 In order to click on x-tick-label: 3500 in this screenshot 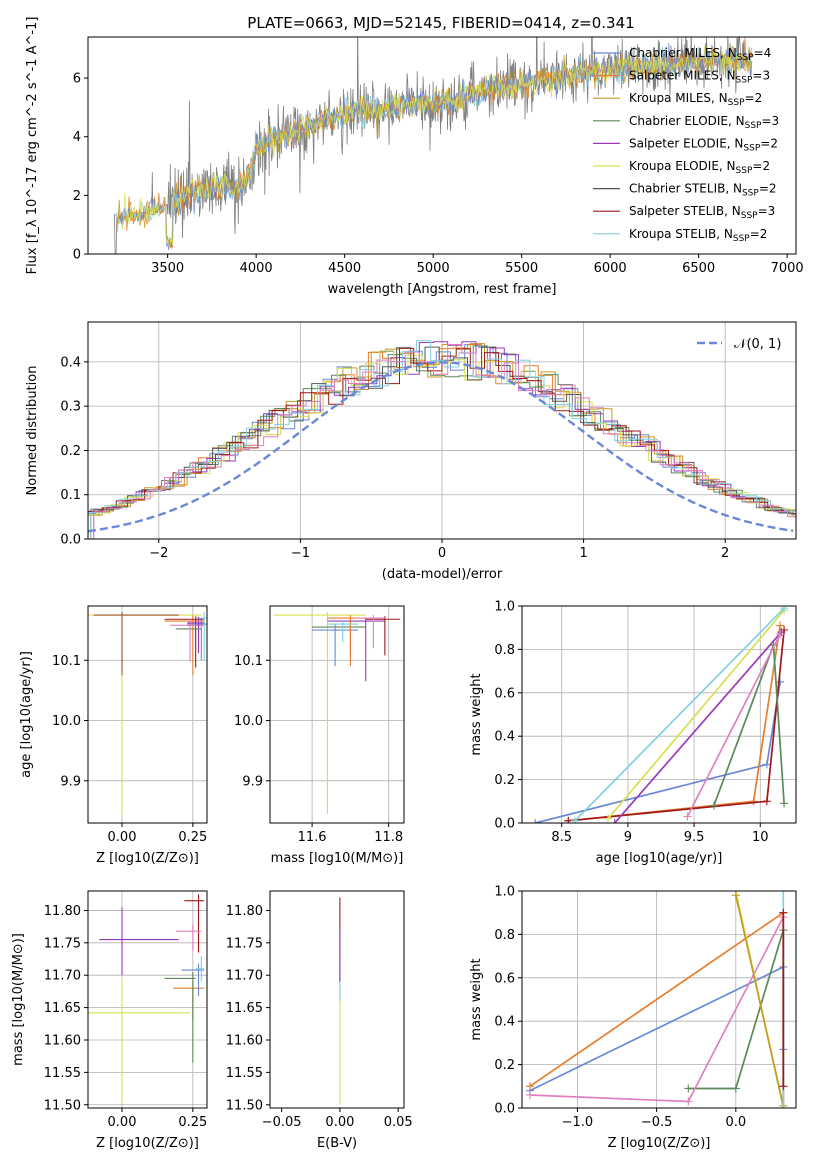, I will do `click(167, 268)`.